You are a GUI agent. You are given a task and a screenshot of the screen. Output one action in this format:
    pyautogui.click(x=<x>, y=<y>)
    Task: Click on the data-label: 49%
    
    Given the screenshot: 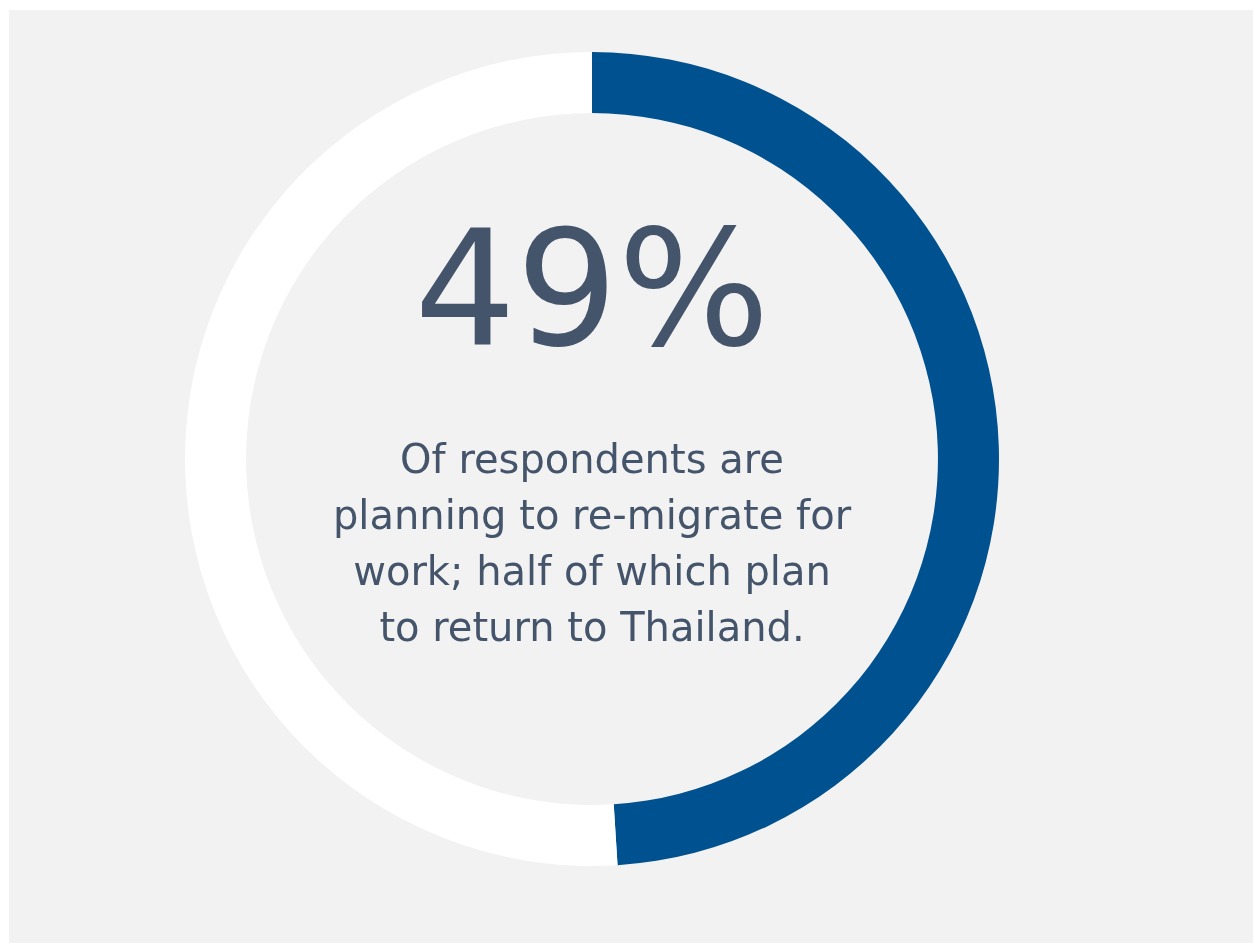 What is the action you would take?
    pyautogui.click(x=592, y=289)
    